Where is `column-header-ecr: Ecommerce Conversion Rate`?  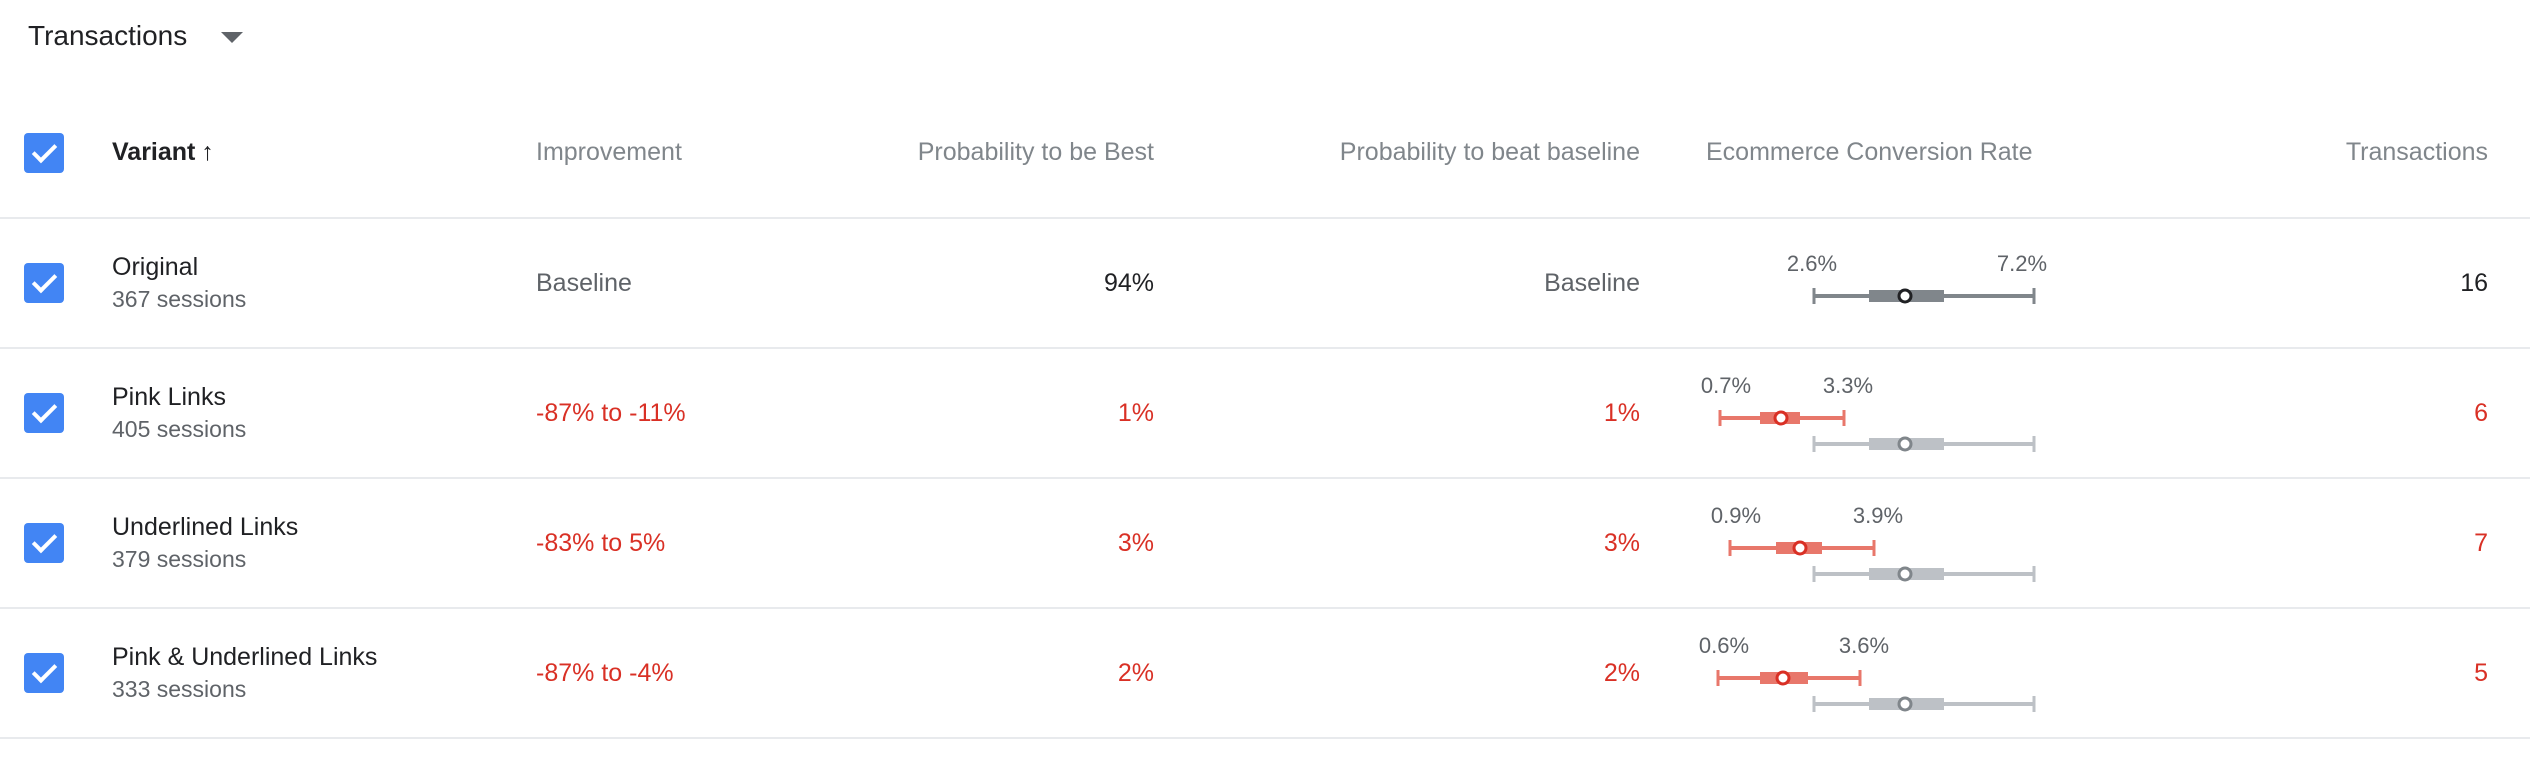
column-header-ecr: Ecommerce Conversion Rate is located at coordinates (1869, 152).